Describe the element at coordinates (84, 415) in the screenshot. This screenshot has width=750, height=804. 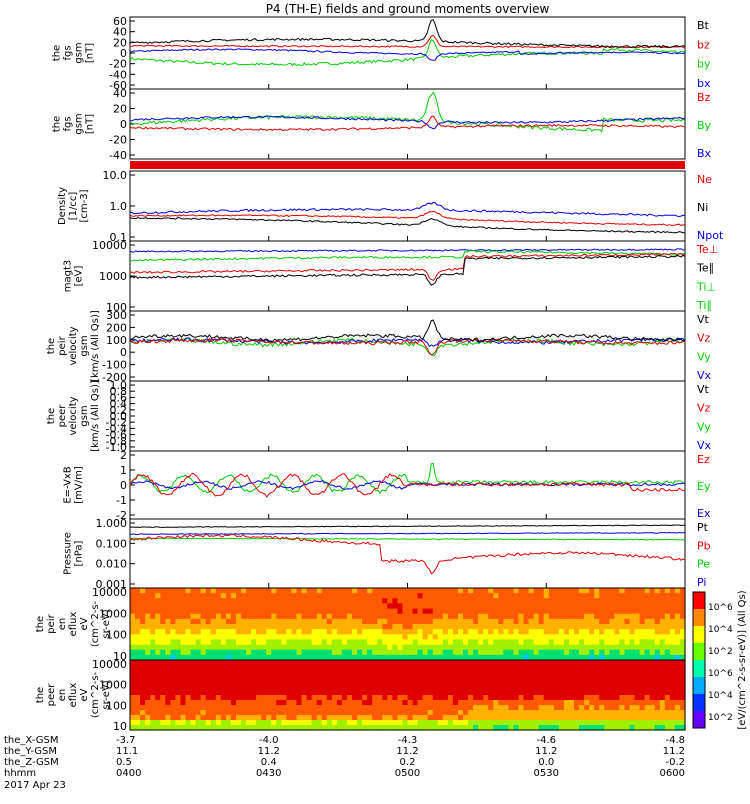
I see `panel-peer-vel-ylabel-line: gsm` at that location.